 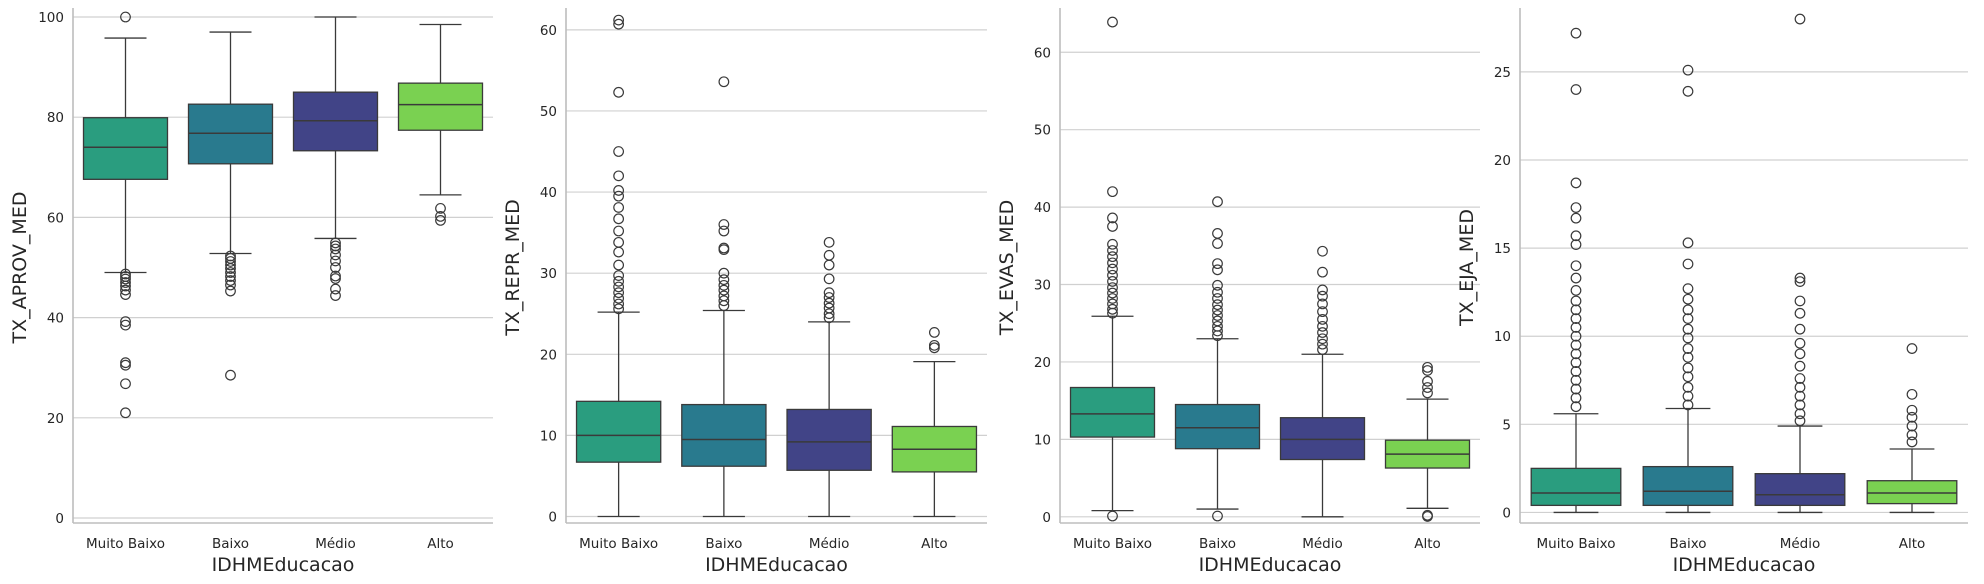 What do you see at coordinates (1576, 544) in the screenshot?
I see `x-tick-label: Muito Baixo` at bounding box center [1576, 544].